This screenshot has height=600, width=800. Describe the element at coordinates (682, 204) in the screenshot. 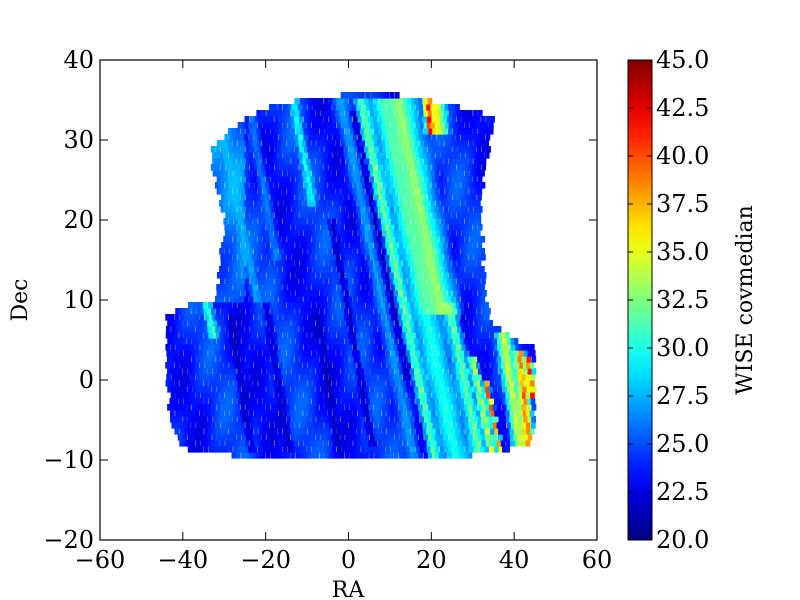

I see `colorbar-tick-label: 37.5` at that location.